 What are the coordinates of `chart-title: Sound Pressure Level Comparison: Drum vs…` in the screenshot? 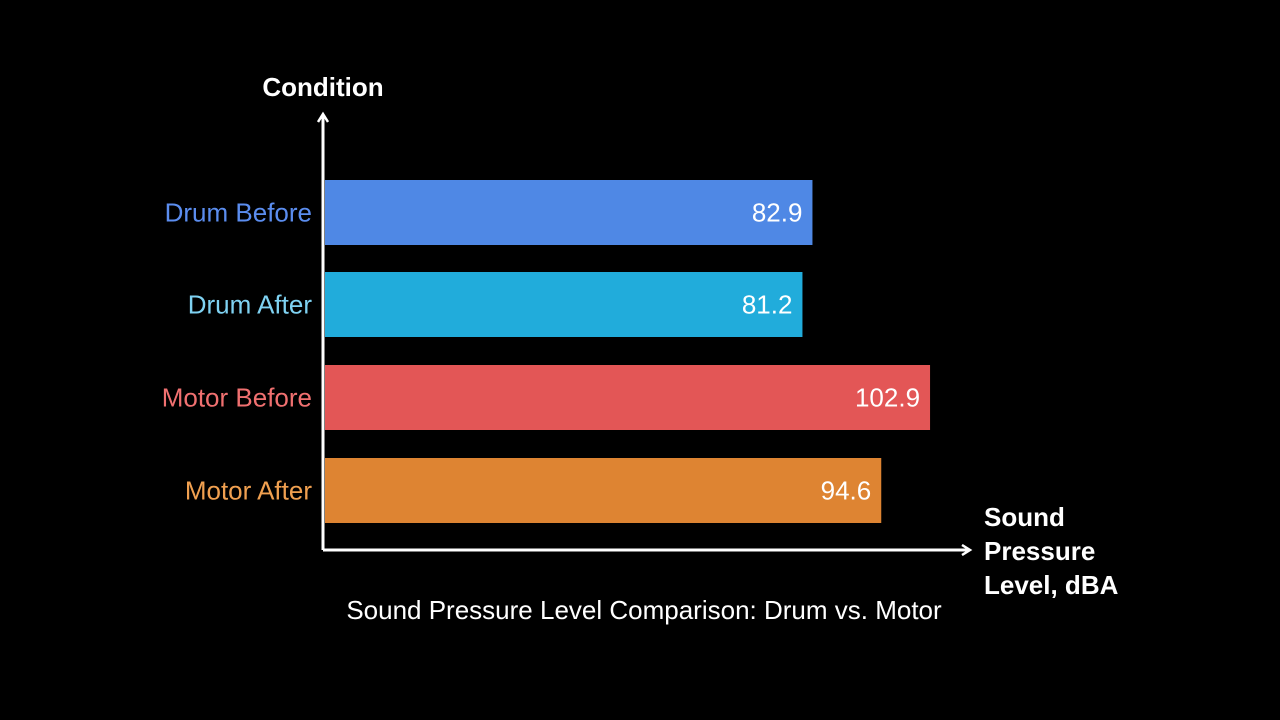 It's located at (644, 610).